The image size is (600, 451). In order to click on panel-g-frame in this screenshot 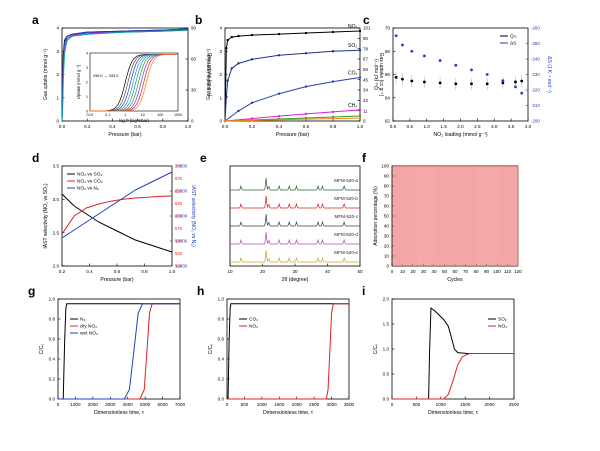, I will do `click(119, 349)`.